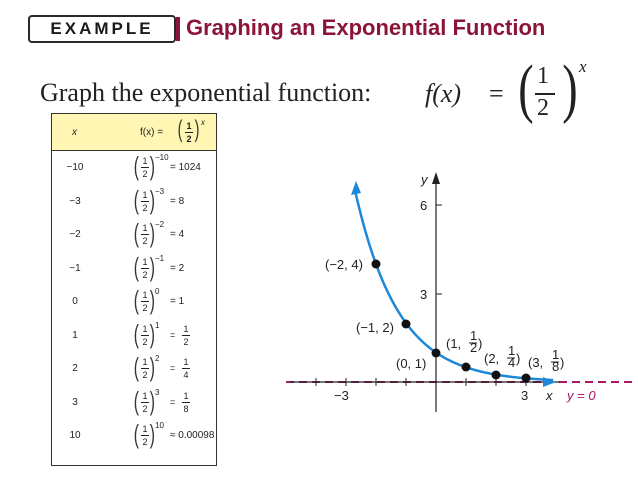 The width and height of the screenshot is (638, 478). I want to click on row-exponent: 2, so click(157, 358).